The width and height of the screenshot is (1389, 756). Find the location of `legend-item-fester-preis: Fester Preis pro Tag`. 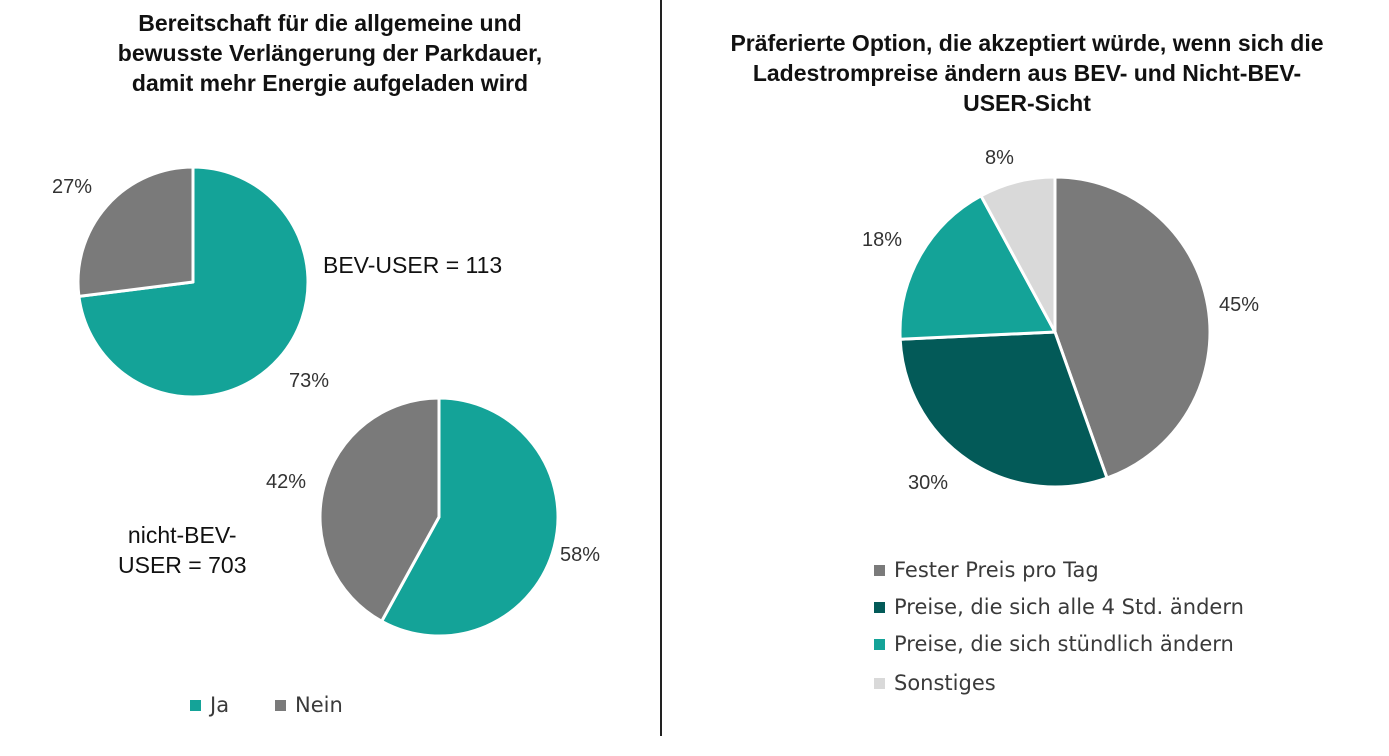

legend-item-fester-preis: Fester Preis pro Tag is located at coordinates (986, 570).